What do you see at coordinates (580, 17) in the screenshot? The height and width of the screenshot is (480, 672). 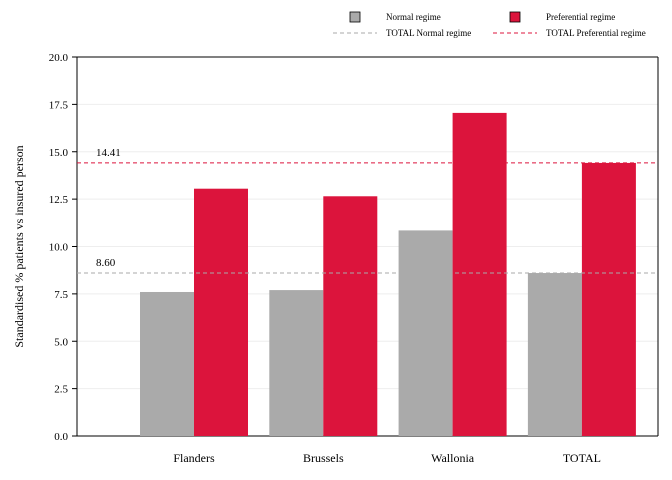 I see `legend-label: Preferential regime` at bounding box center [580, 17].